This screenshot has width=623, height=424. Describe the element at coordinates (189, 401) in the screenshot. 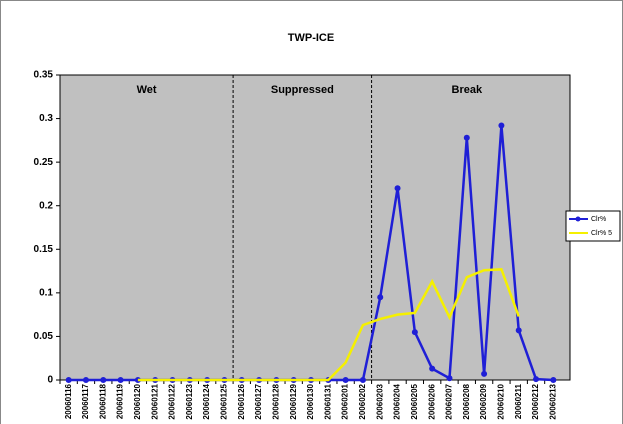

I see `x-tick-label: 20060123` at that location.